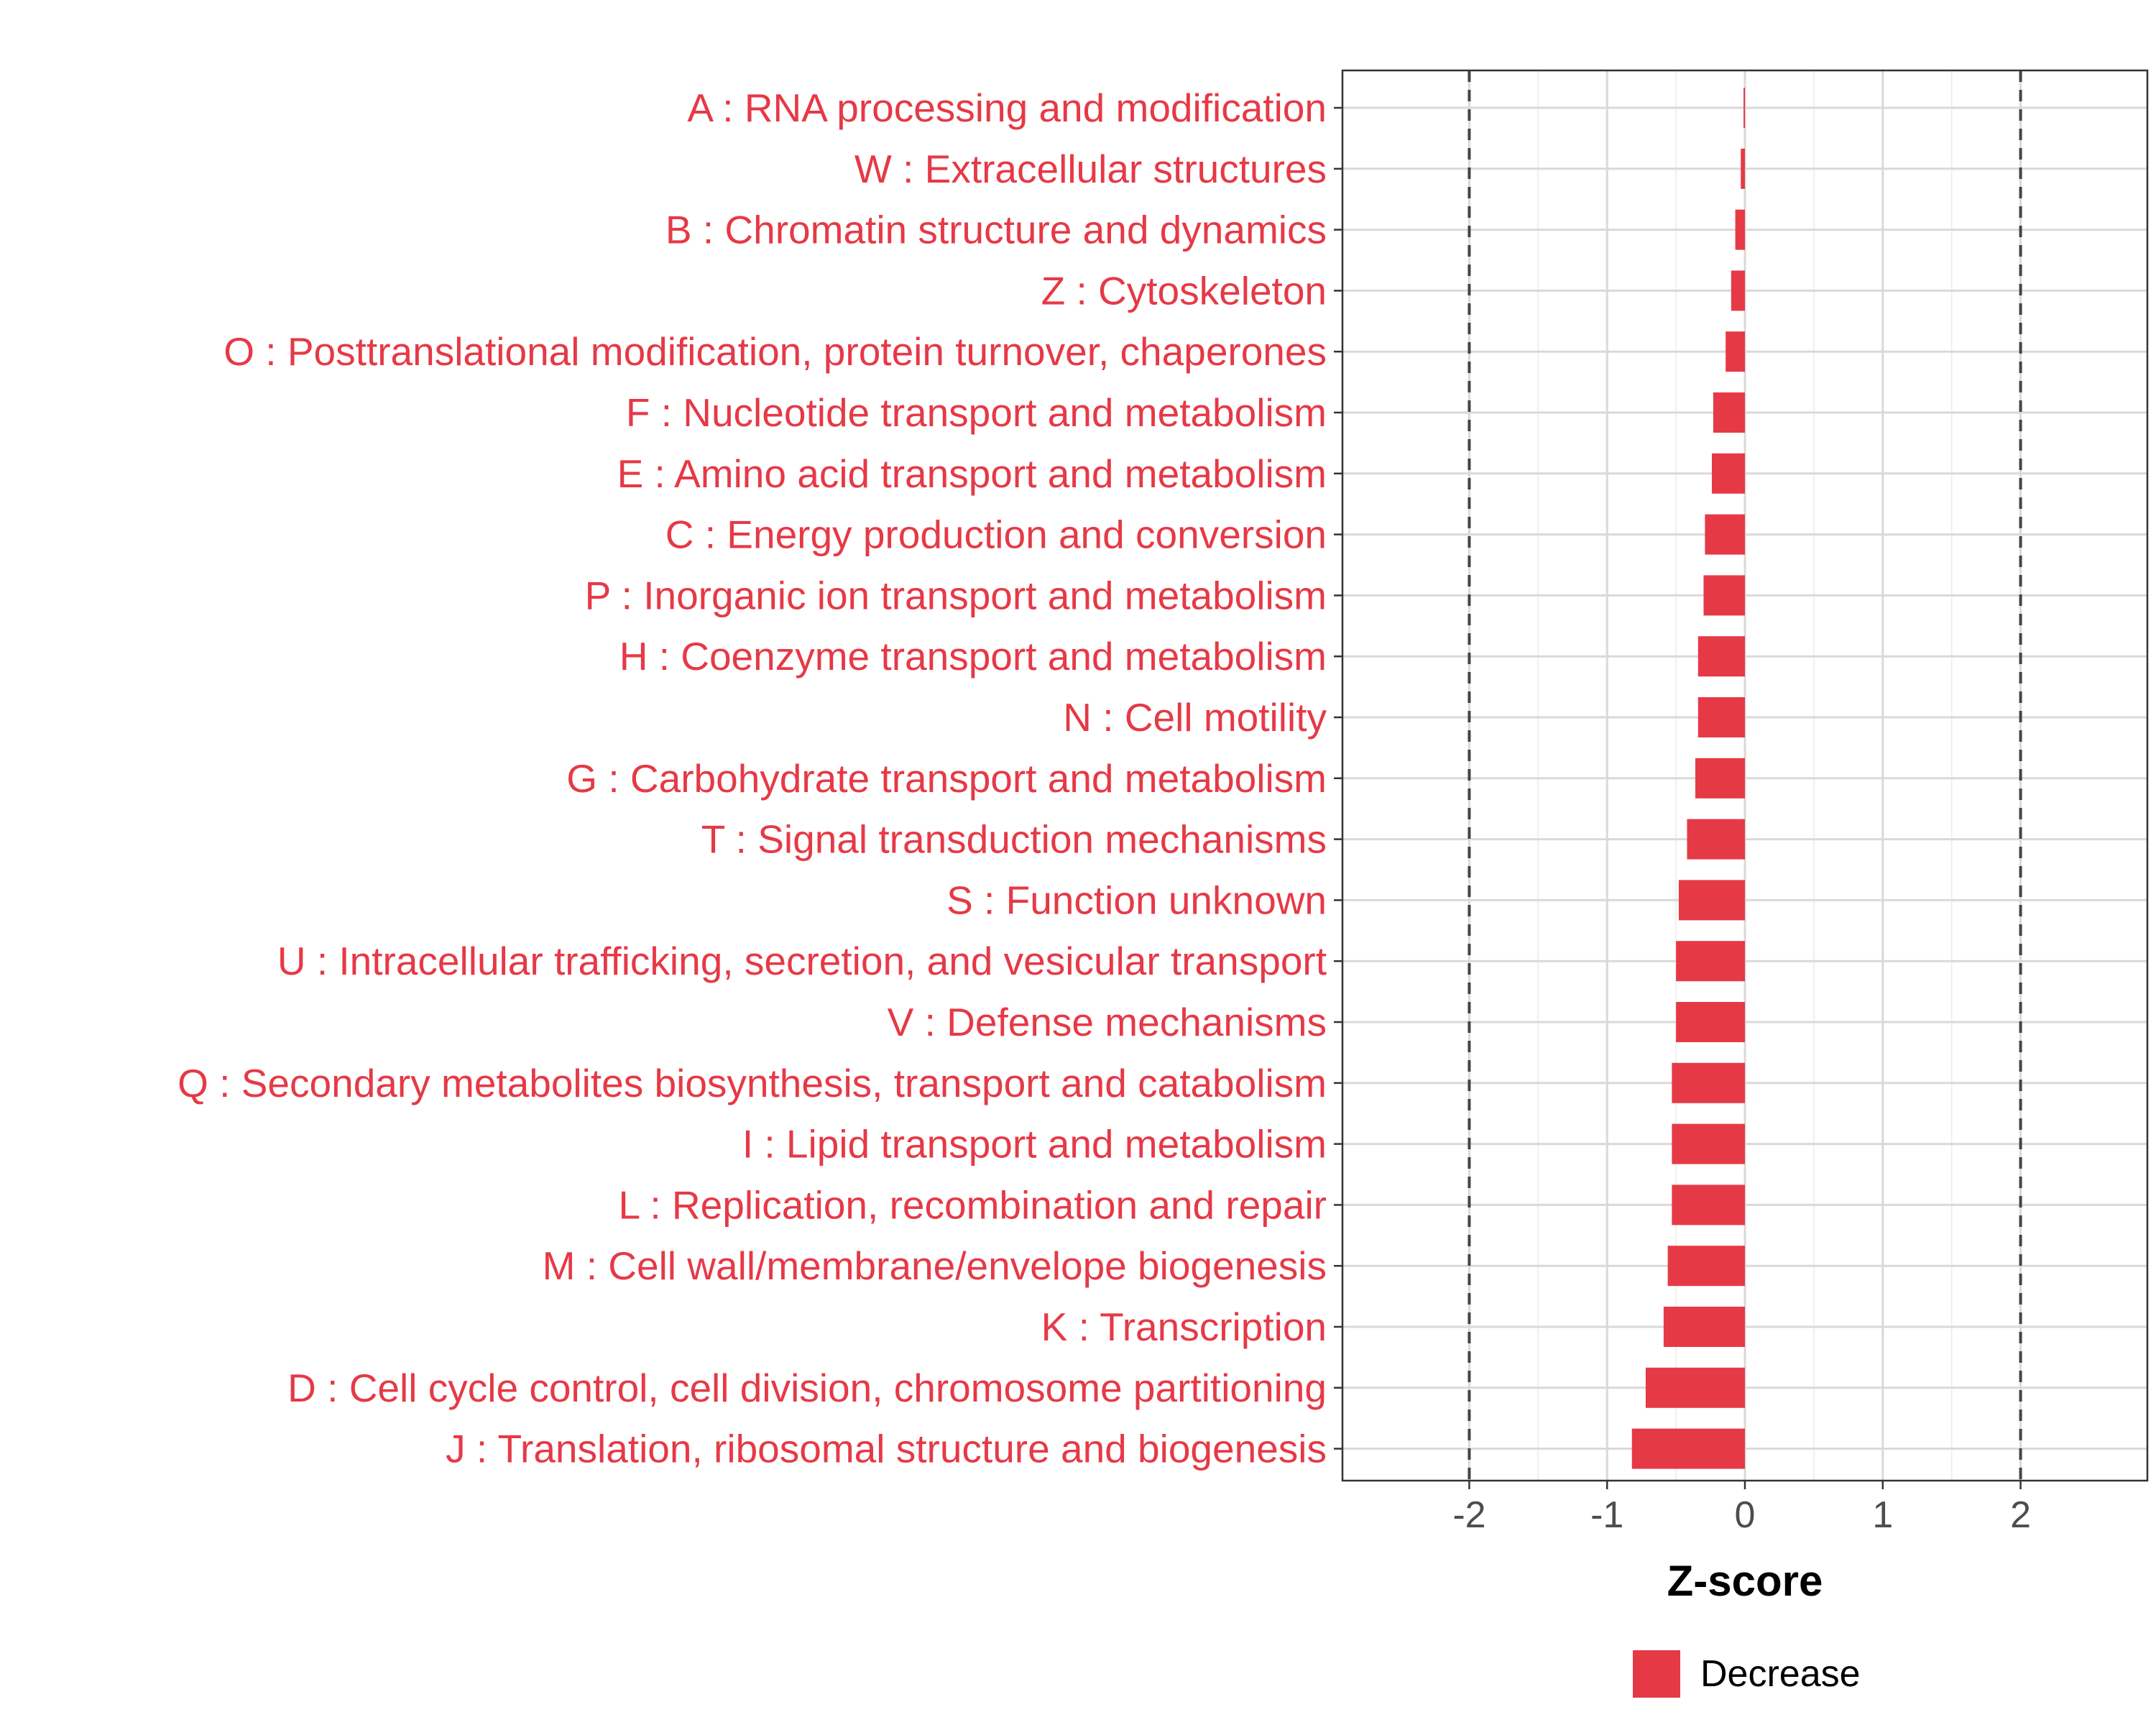 The image size is (2156, 1725). Describe the element at coordinates (996, 534) in the screenshot. I see `y-label-7: C : Energy production and conversion` at that location.